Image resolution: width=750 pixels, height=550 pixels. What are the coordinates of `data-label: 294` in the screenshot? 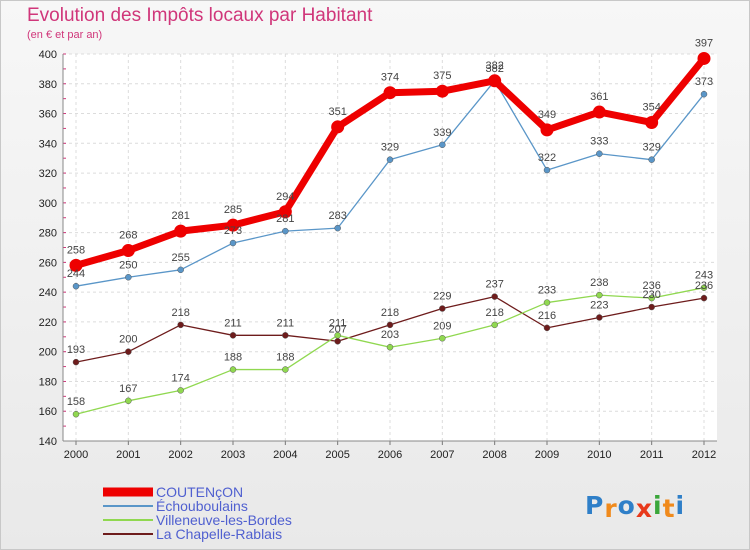 It's located at (285, 197).